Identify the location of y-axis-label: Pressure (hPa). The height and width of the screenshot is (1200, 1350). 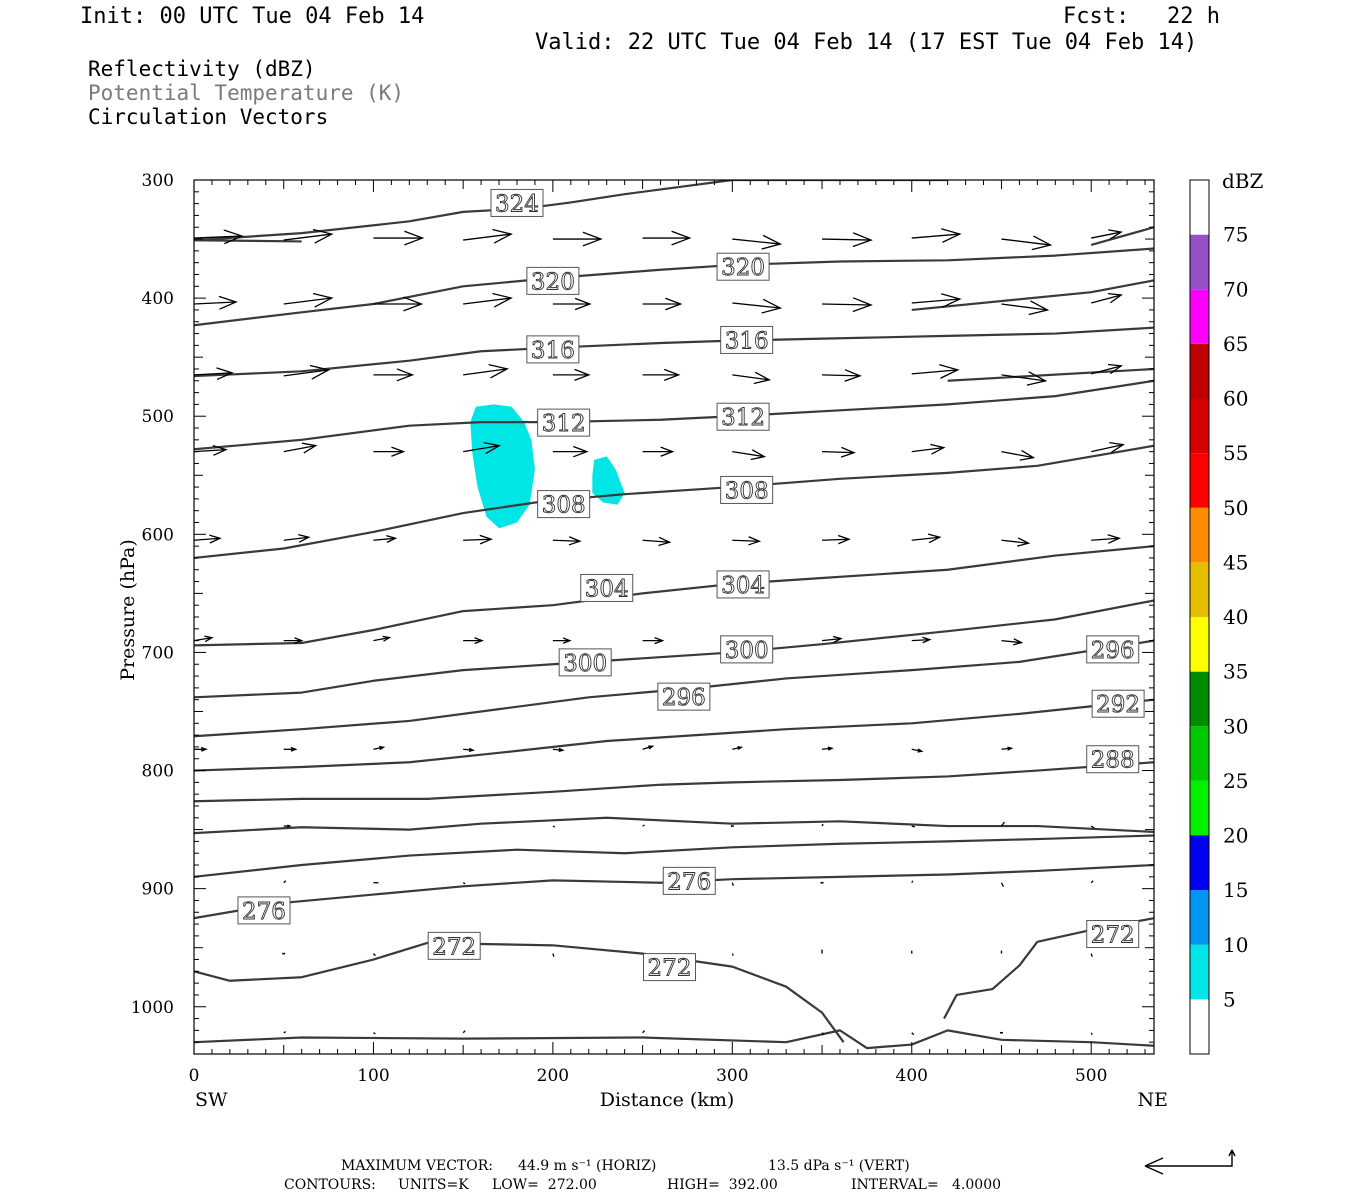
(128, 610).